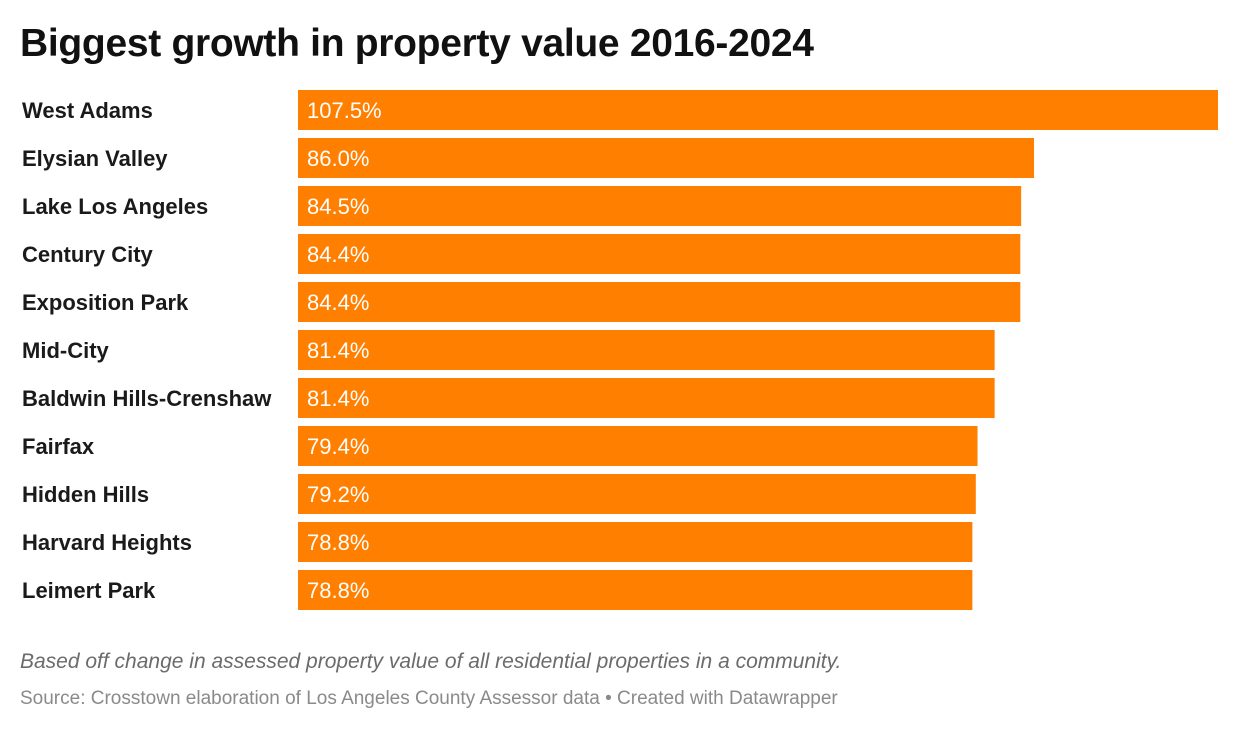  I want to click on category-label-baldwin-hills-crenshaw: Baldwin Hills-Crenshaw, so click(147, 398).